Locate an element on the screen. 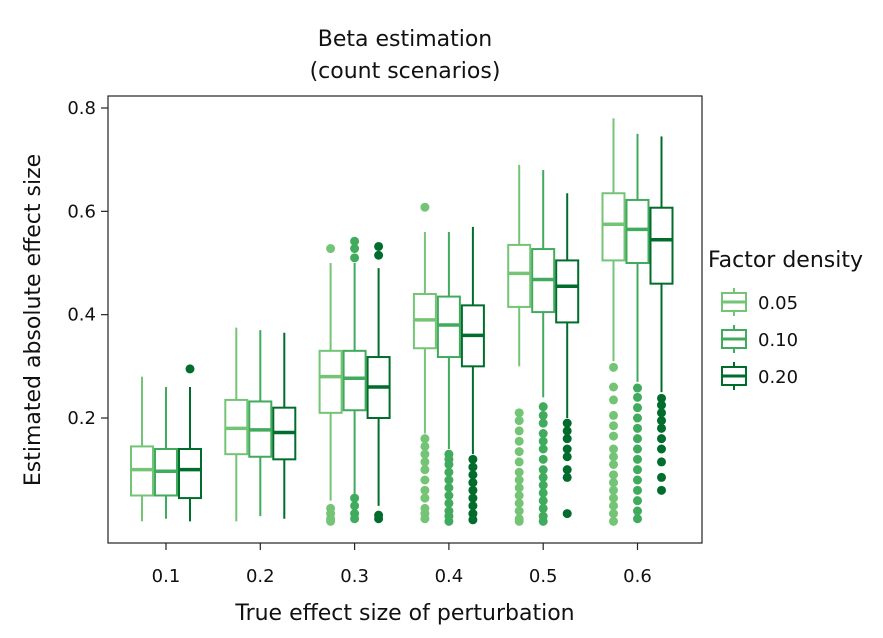 This screenshot has width=883, height=638. y-tick-label: 0.8 is located at coordinates (81, 108).